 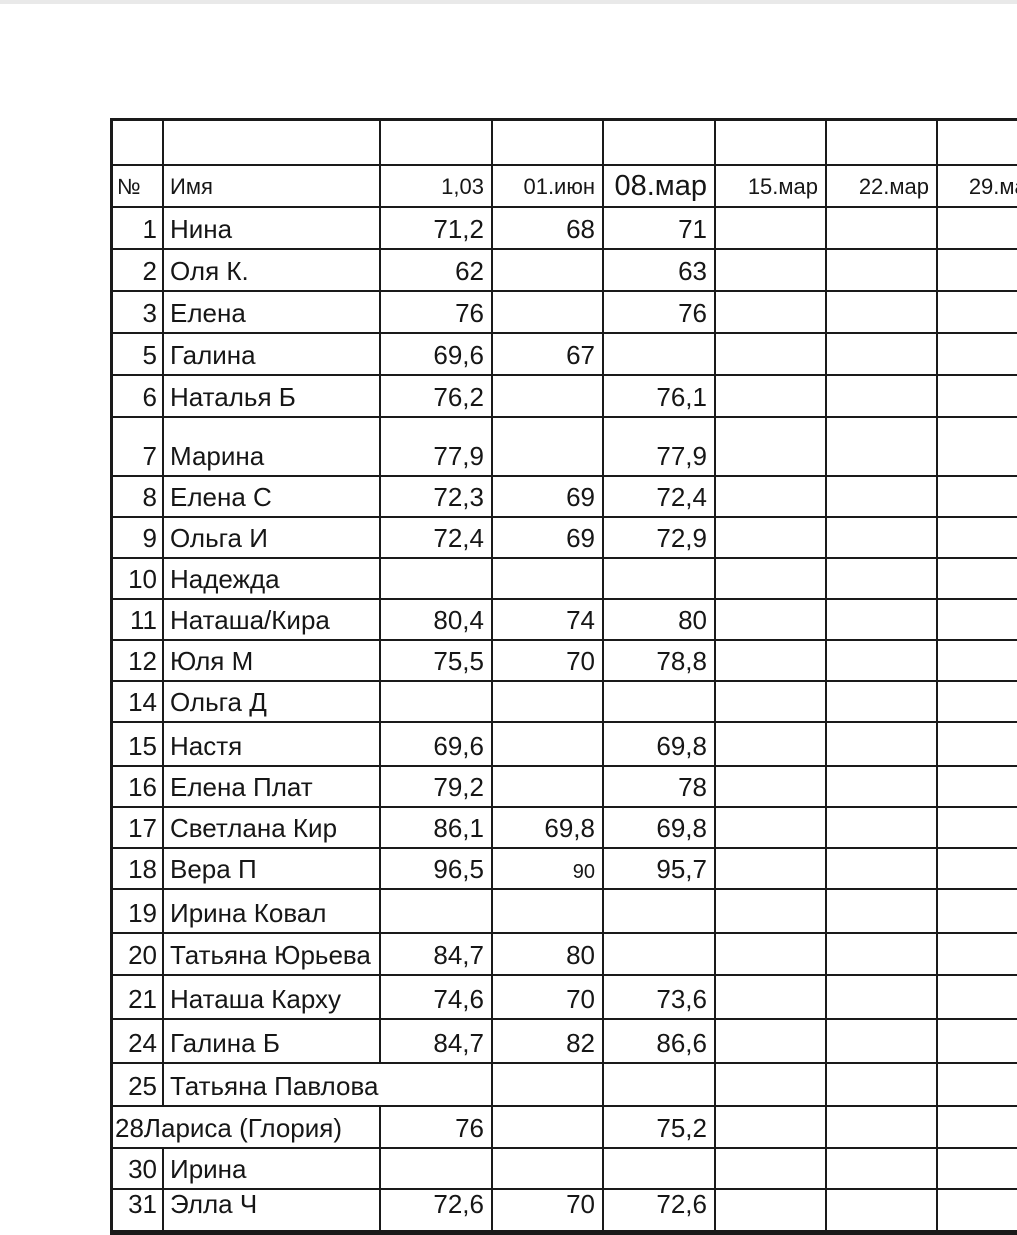 What do you see at coordinates (272, 228) in the screenshot?
I see `member-name-cell: Нина` at bounding box center [272, 228].